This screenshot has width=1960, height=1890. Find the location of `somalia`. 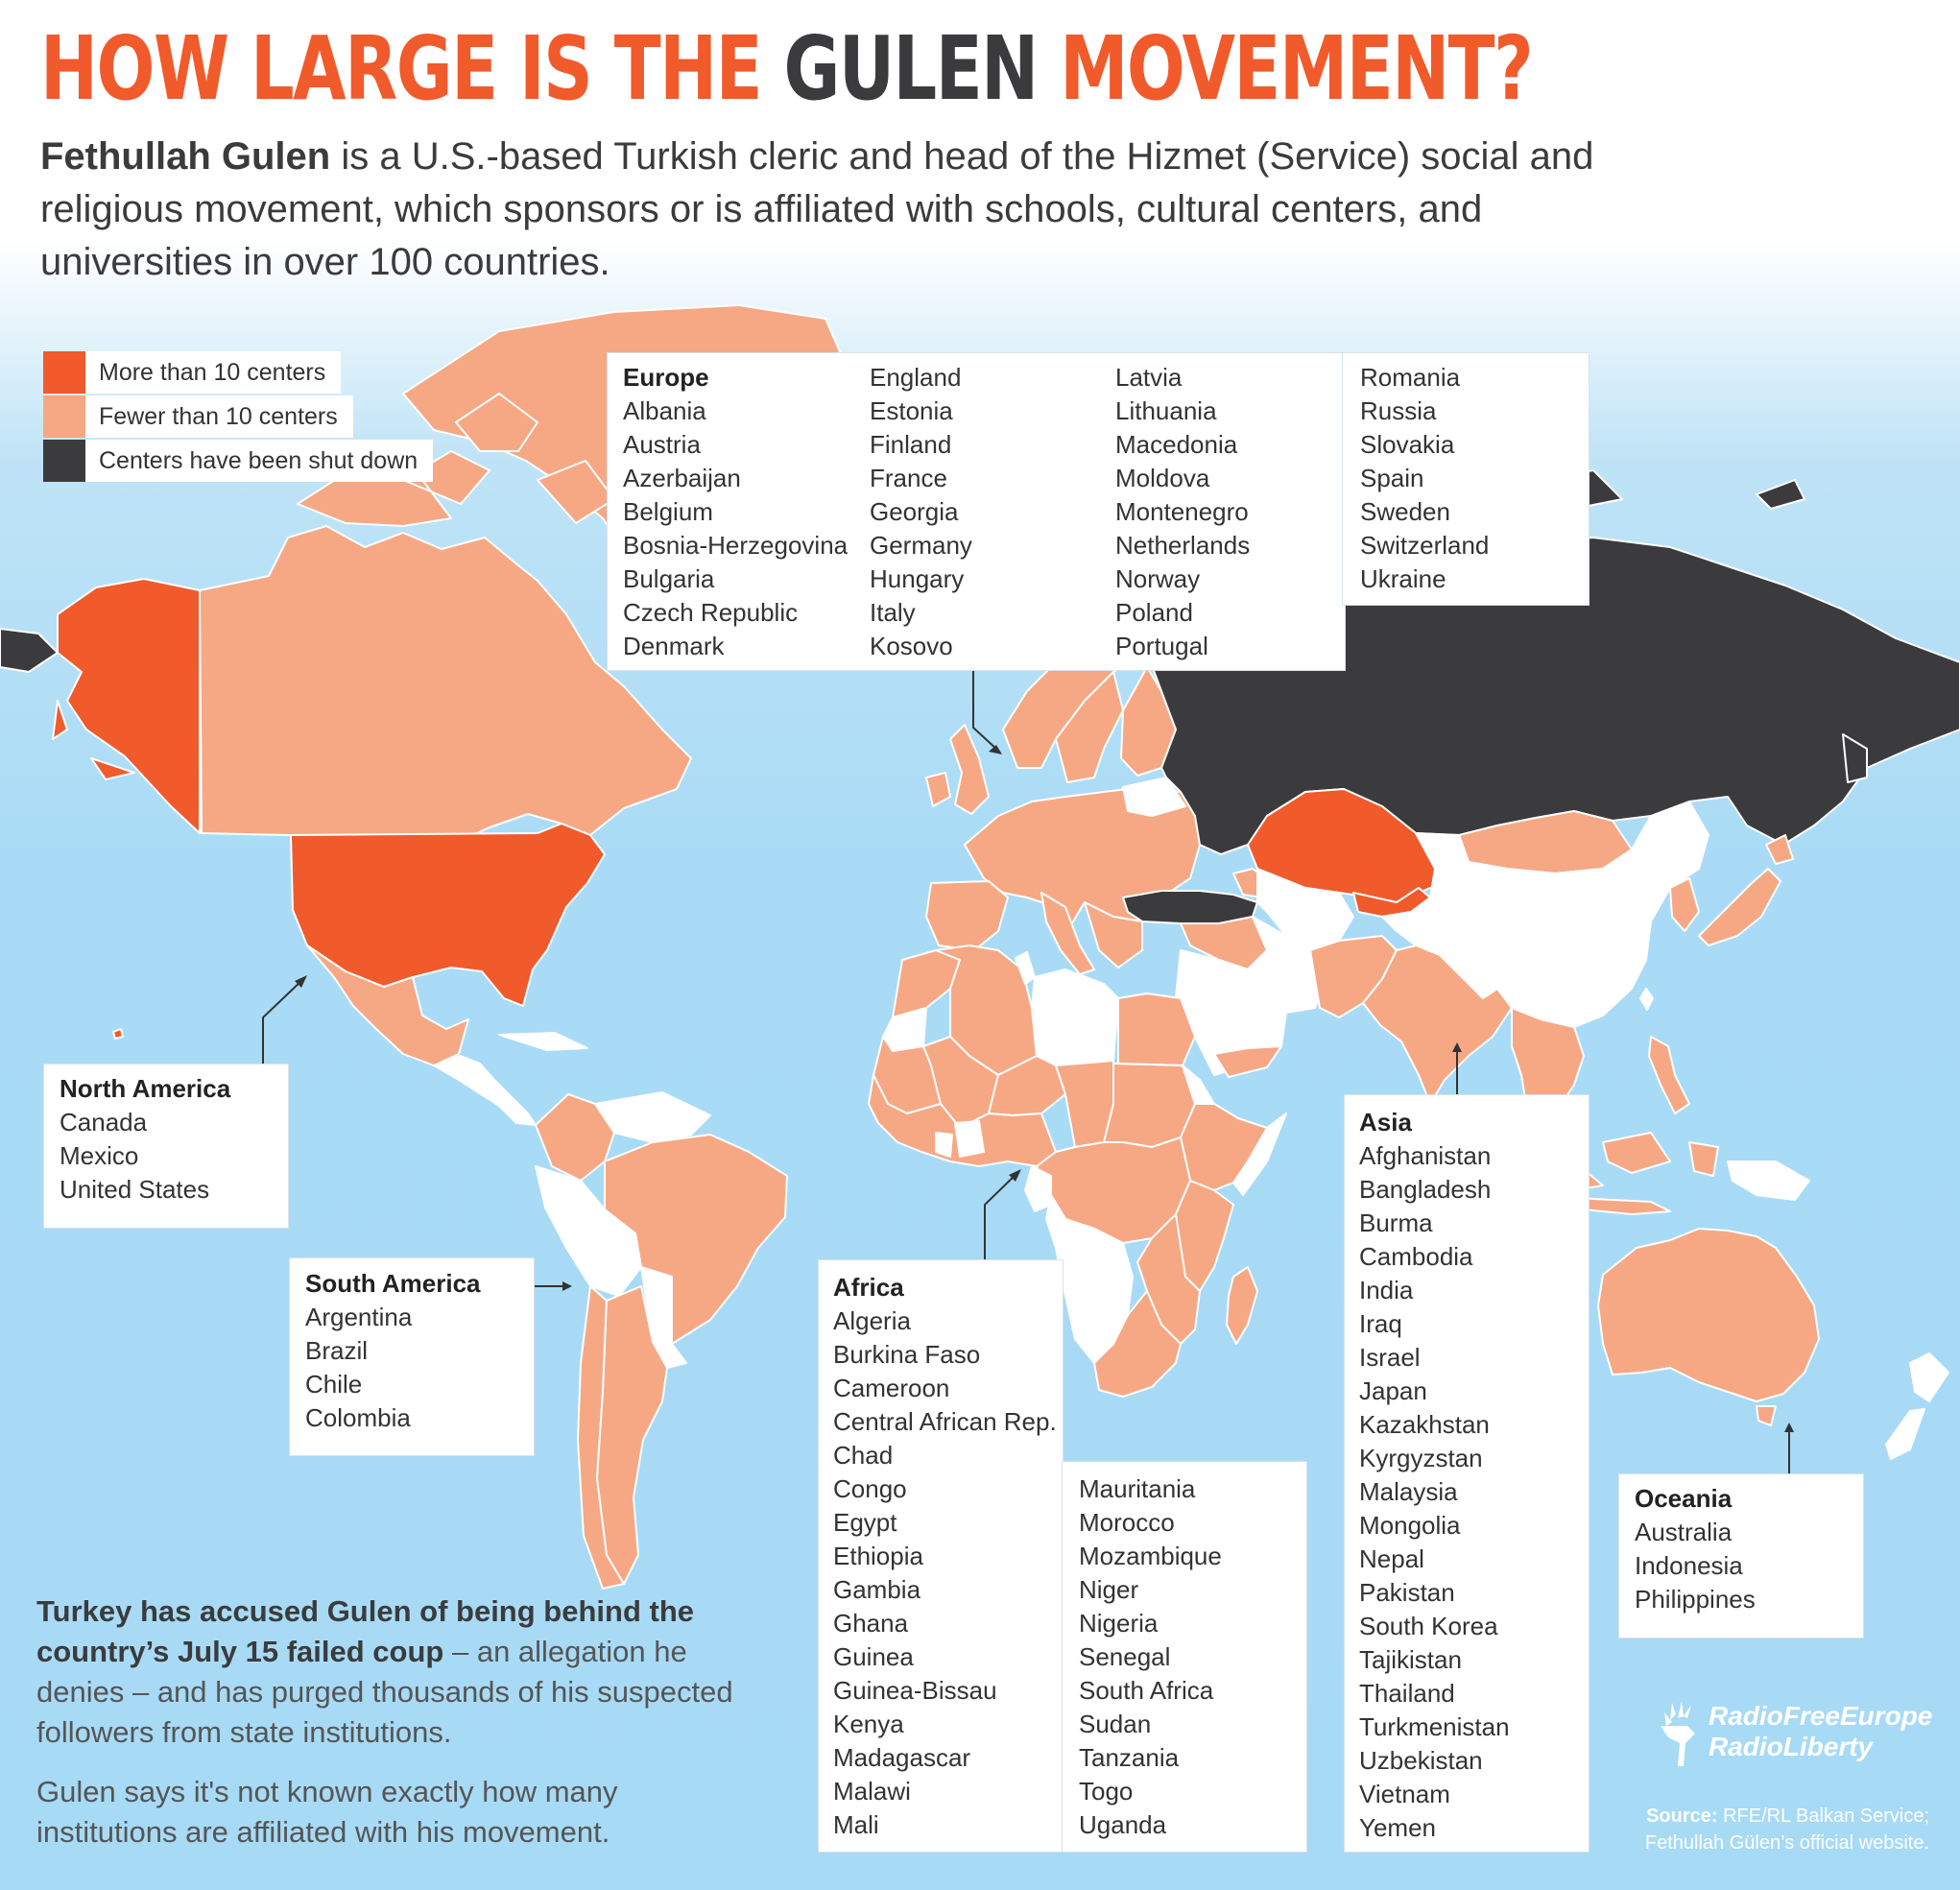

somalia is located at coordinates (1259, 1154).